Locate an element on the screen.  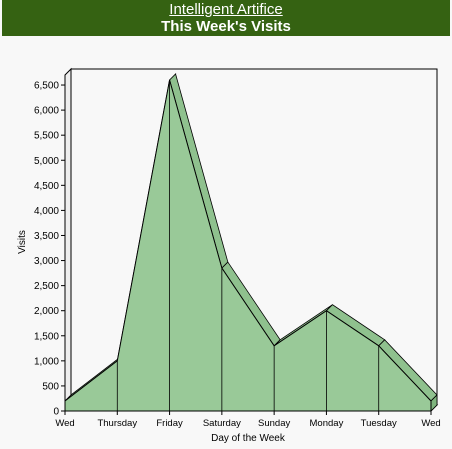
x-tick-label: Monday is located at coordinates (327, 423).